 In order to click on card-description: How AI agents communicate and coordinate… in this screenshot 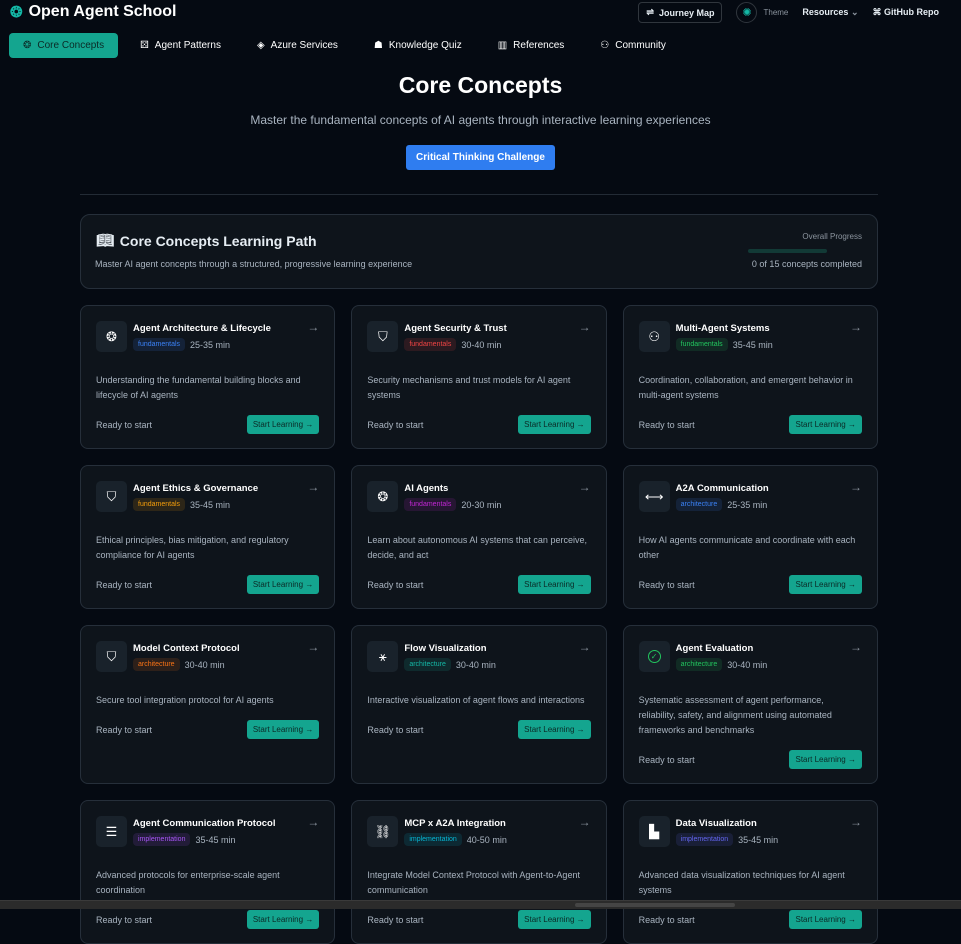, I will do `click(747, 547)`.